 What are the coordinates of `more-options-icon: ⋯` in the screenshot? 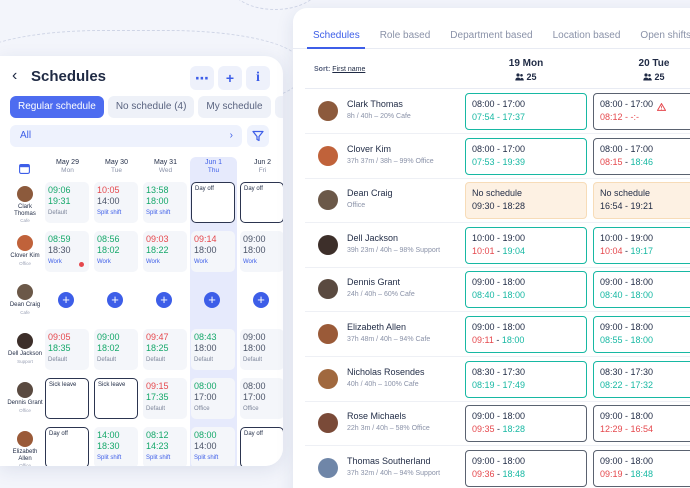 It's located at (202, 78).